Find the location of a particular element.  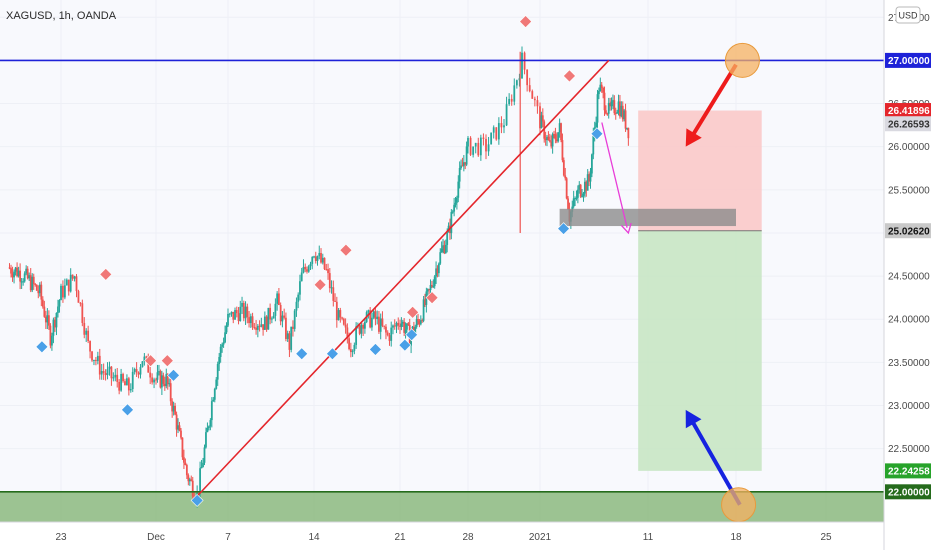

currency-label: USD is located at coordinates (908, 16).